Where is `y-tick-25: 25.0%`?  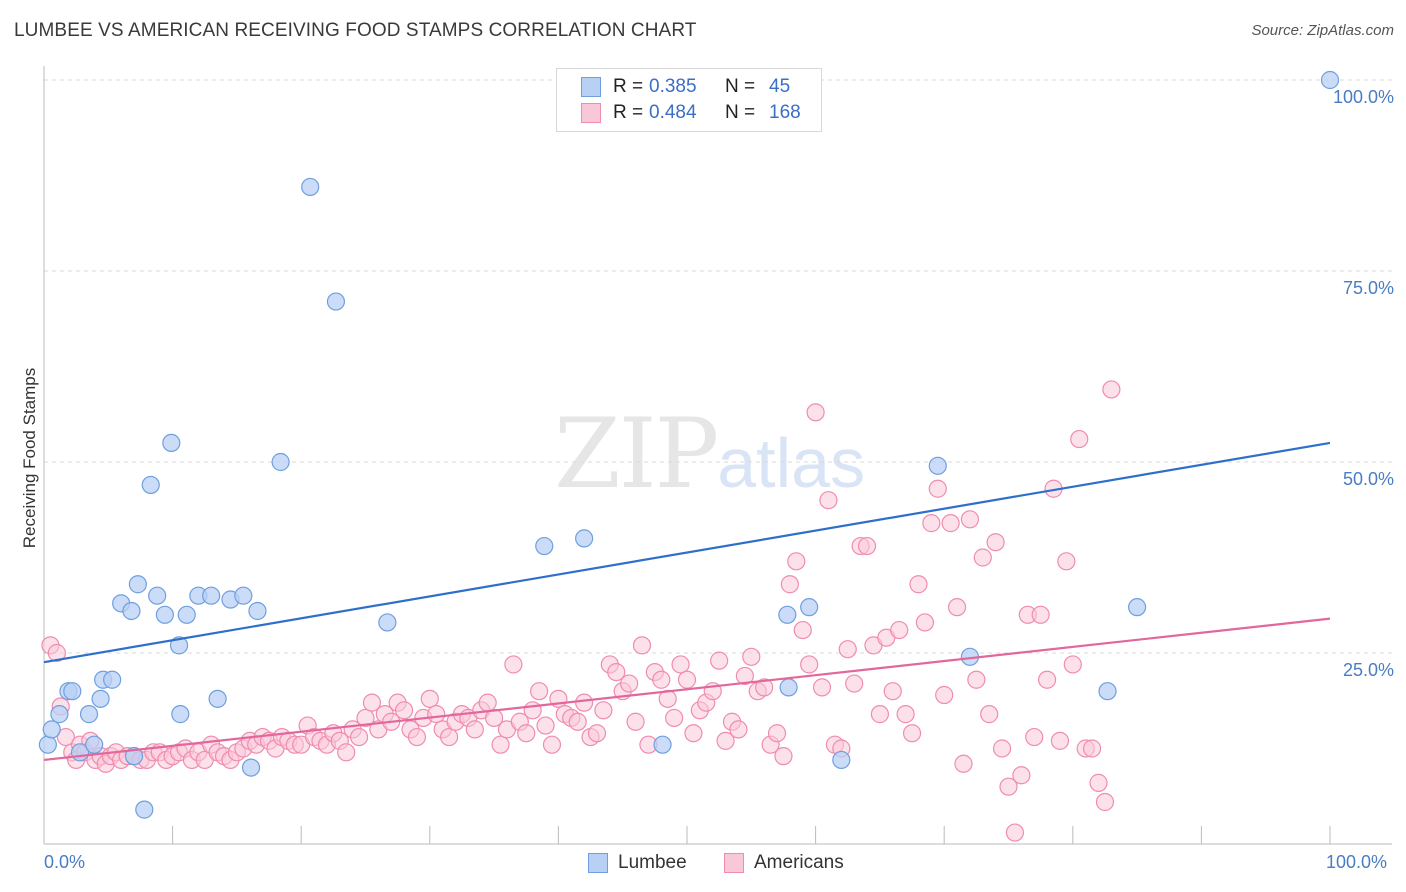 y-tick-25: 25.0% is located at coordinates (1368, 670).